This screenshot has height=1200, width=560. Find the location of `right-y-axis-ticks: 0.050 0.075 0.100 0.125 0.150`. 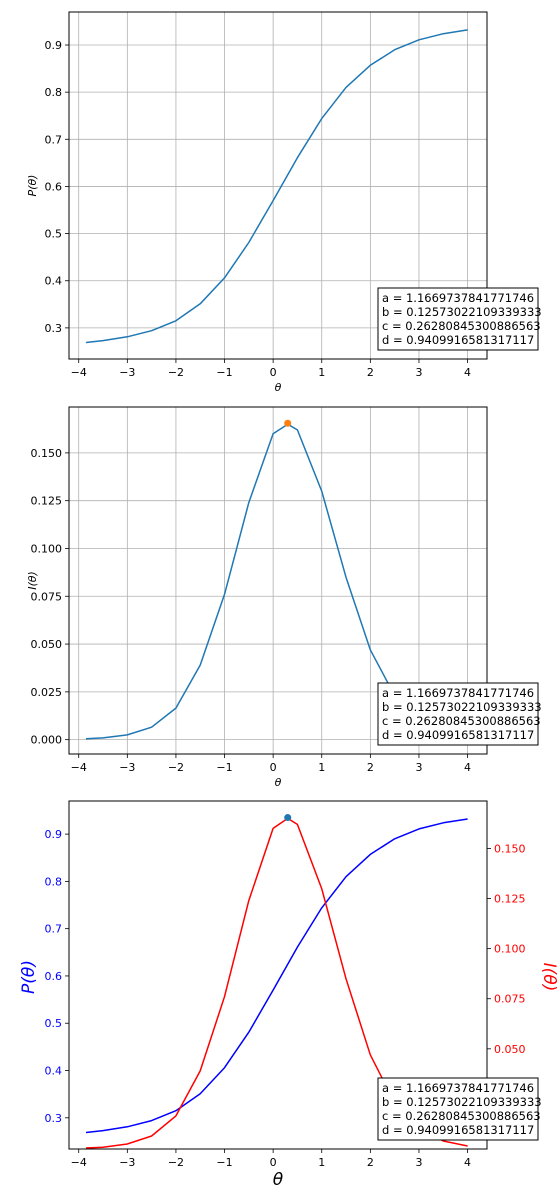

right-y-axis-ticks: 0.050 0.075 0.100 0.125 0.150 is located at coordinates (506, 949).